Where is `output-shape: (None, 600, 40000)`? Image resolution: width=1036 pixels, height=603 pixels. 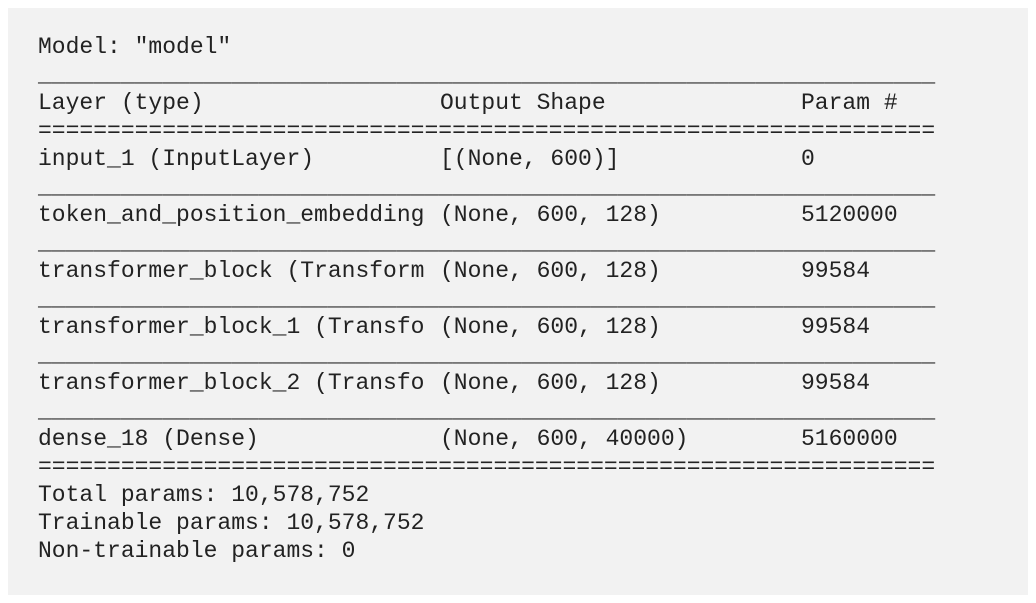 output-shape: (None, 600, 40000) is located at coordinates (564, 439).